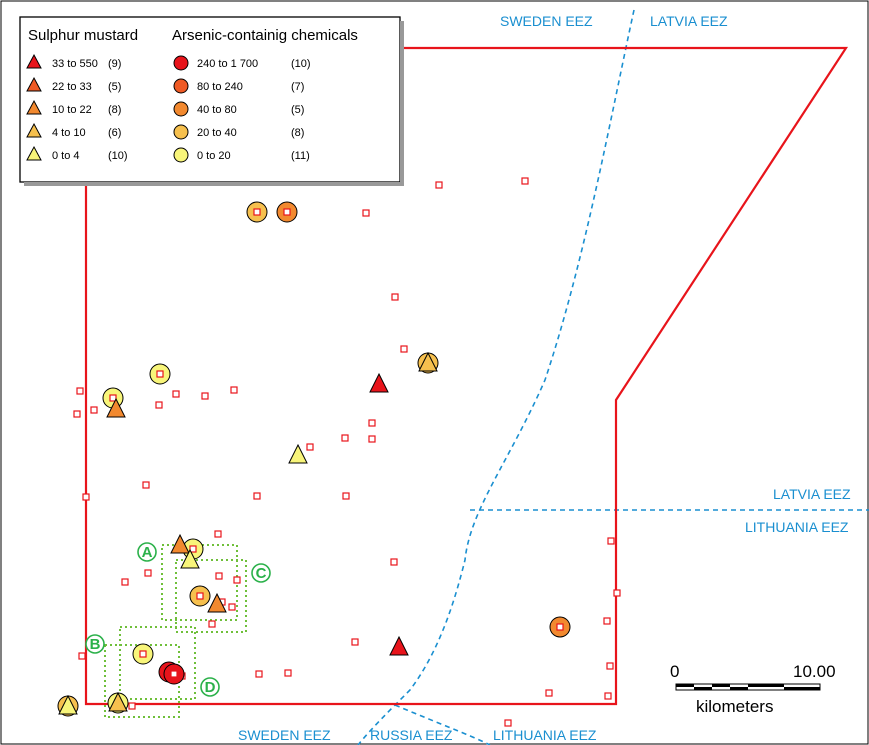  I want to click on legend-mustard-range: 4 to 10, so click(69, 133).